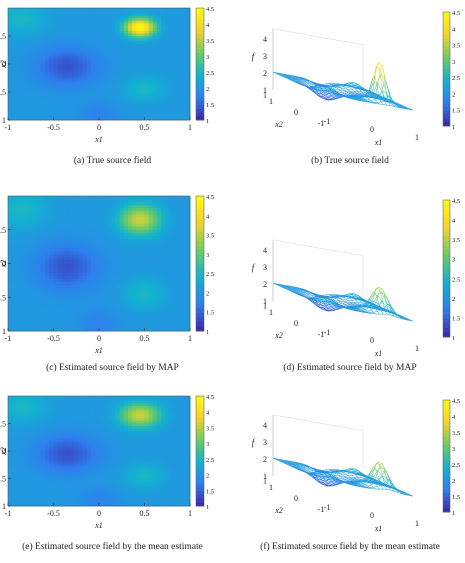 Image resolution: width=465 pixels, height=563 pixels. Describe the element at coordinates (200, 64) in the screenshot. I see `colorbar-frame` at that location.